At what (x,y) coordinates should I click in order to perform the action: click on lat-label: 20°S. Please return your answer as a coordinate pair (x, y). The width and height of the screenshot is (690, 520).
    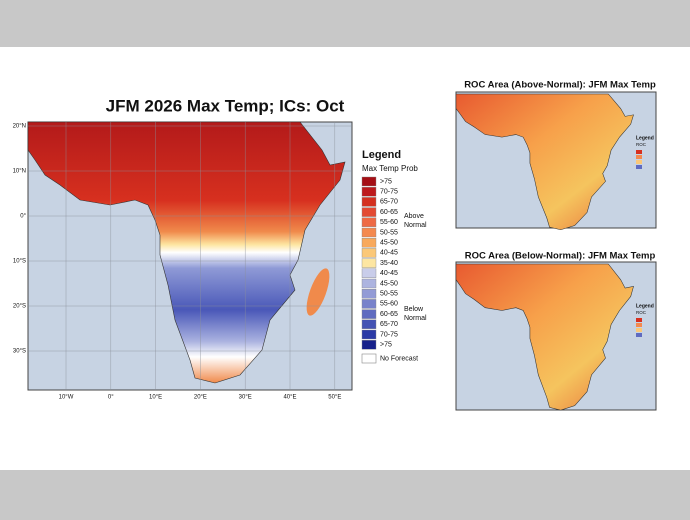
    Looking at the image, I should click on (19, 307).